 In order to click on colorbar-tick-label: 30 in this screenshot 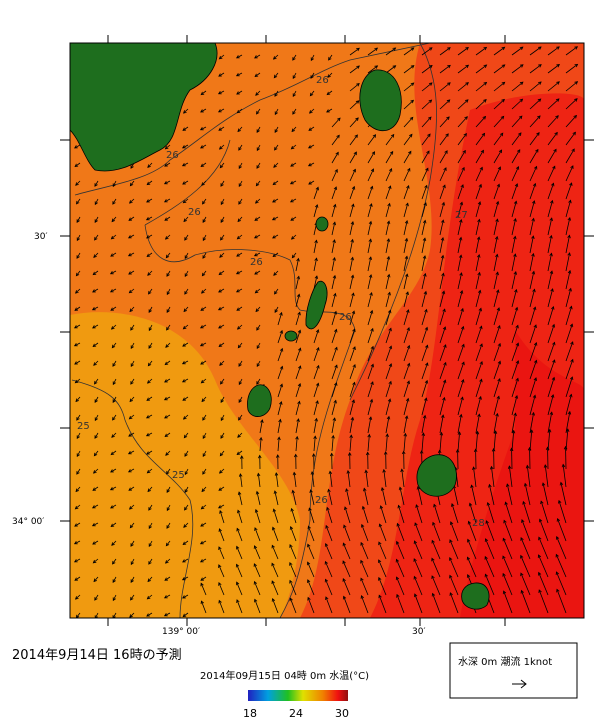, I will do `click(342, 713)`.